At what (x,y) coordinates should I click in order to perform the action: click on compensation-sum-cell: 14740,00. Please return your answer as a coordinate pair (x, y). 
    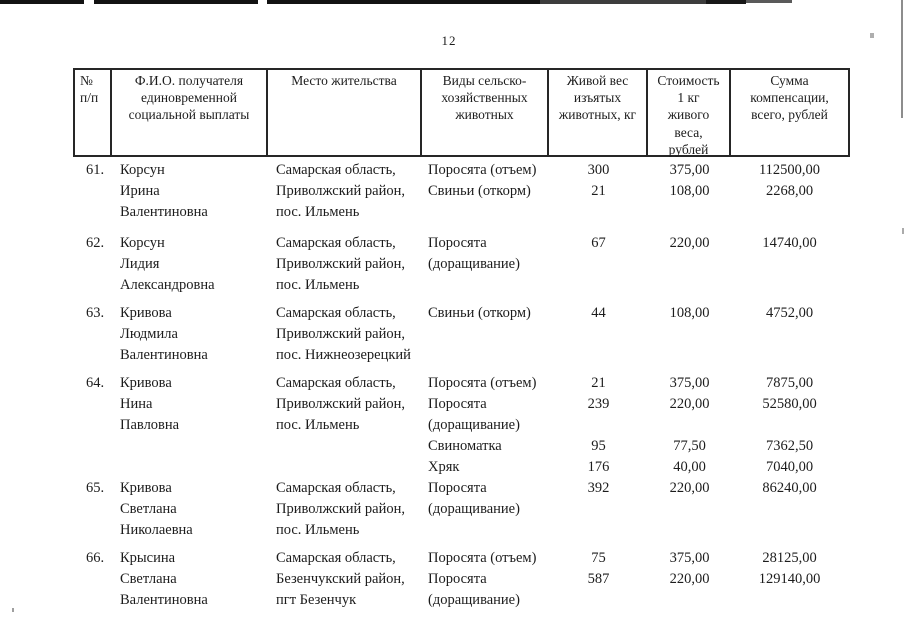
    Looking at the image, I should click on (789, 243).